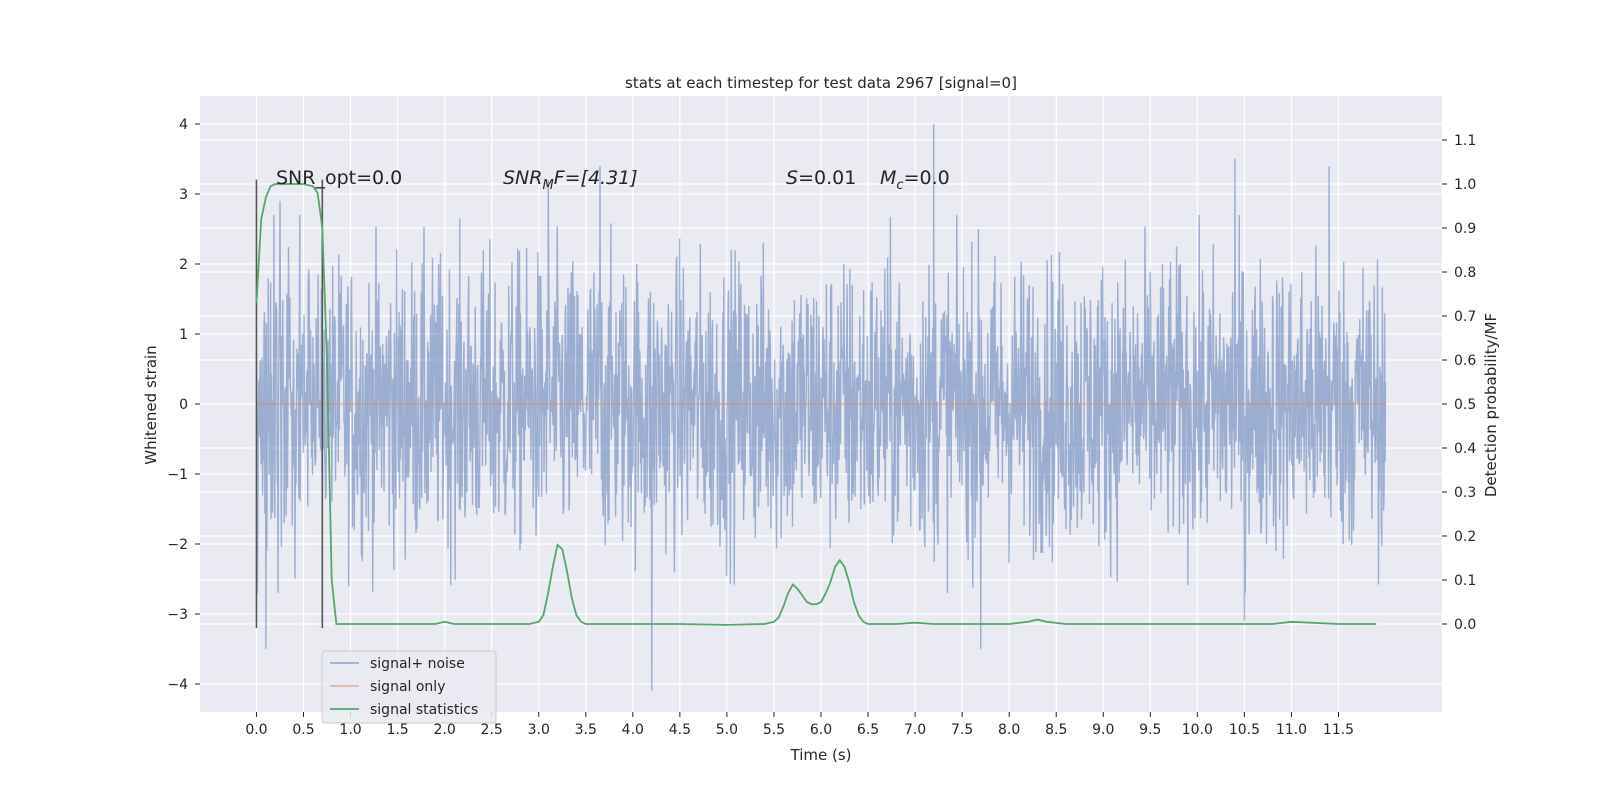  I want to click on mc-subscript: c, so click(899, 185).